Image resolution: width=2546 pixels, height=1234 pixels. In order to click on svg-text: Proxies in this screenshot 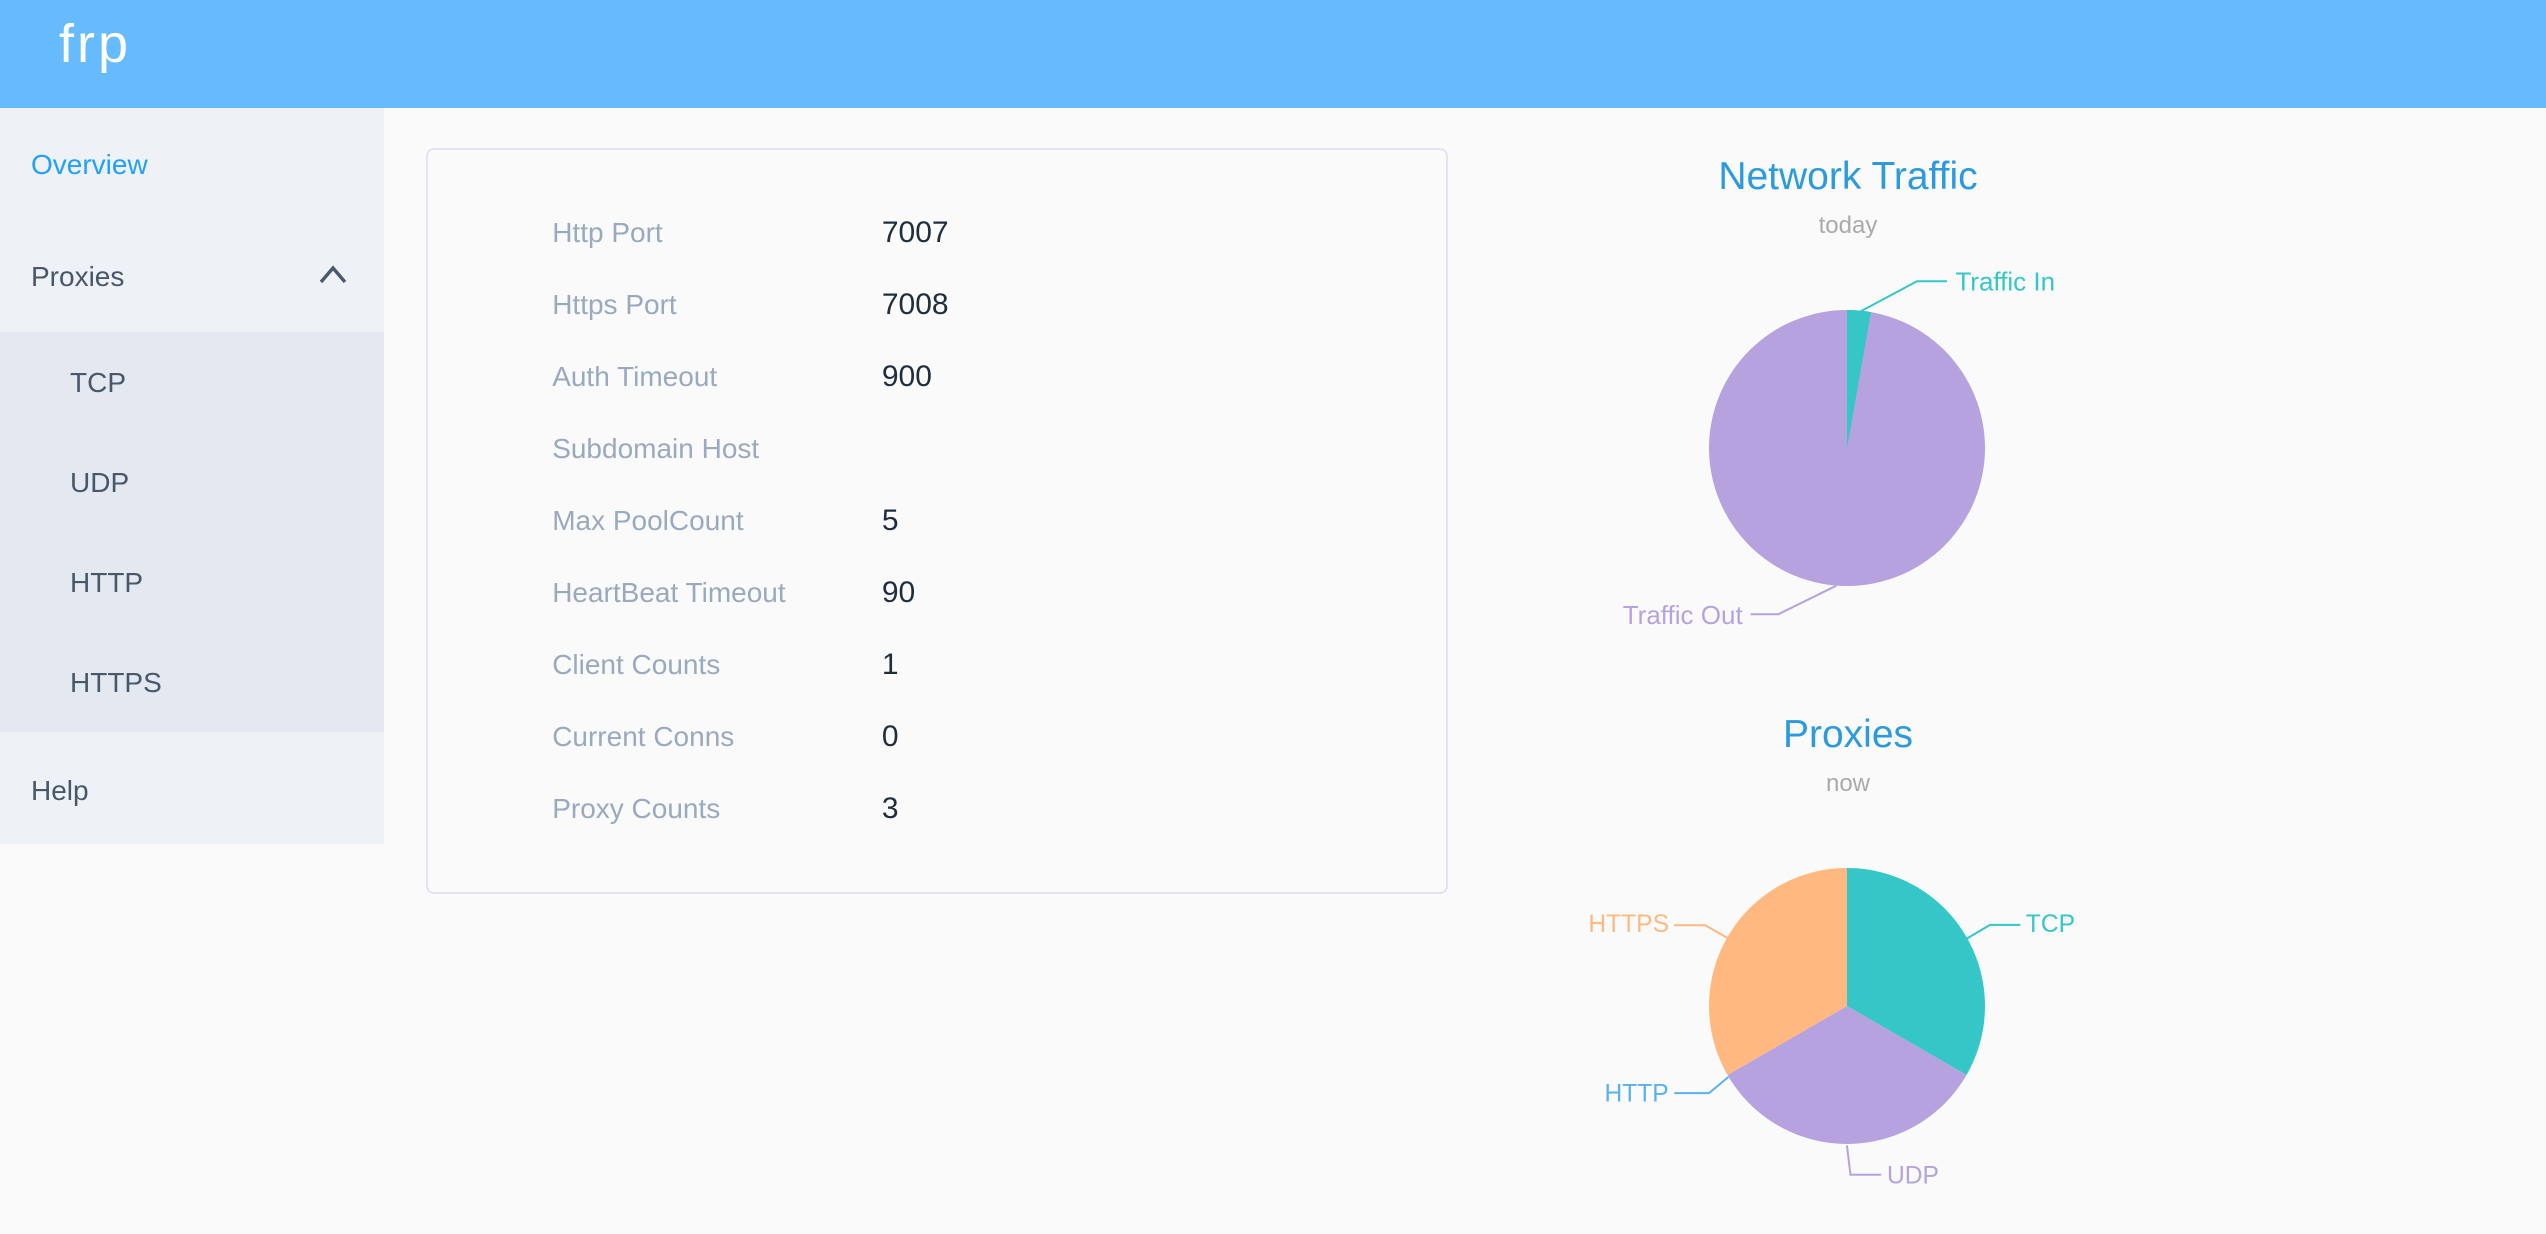, I will do `click(1847, 735)`.